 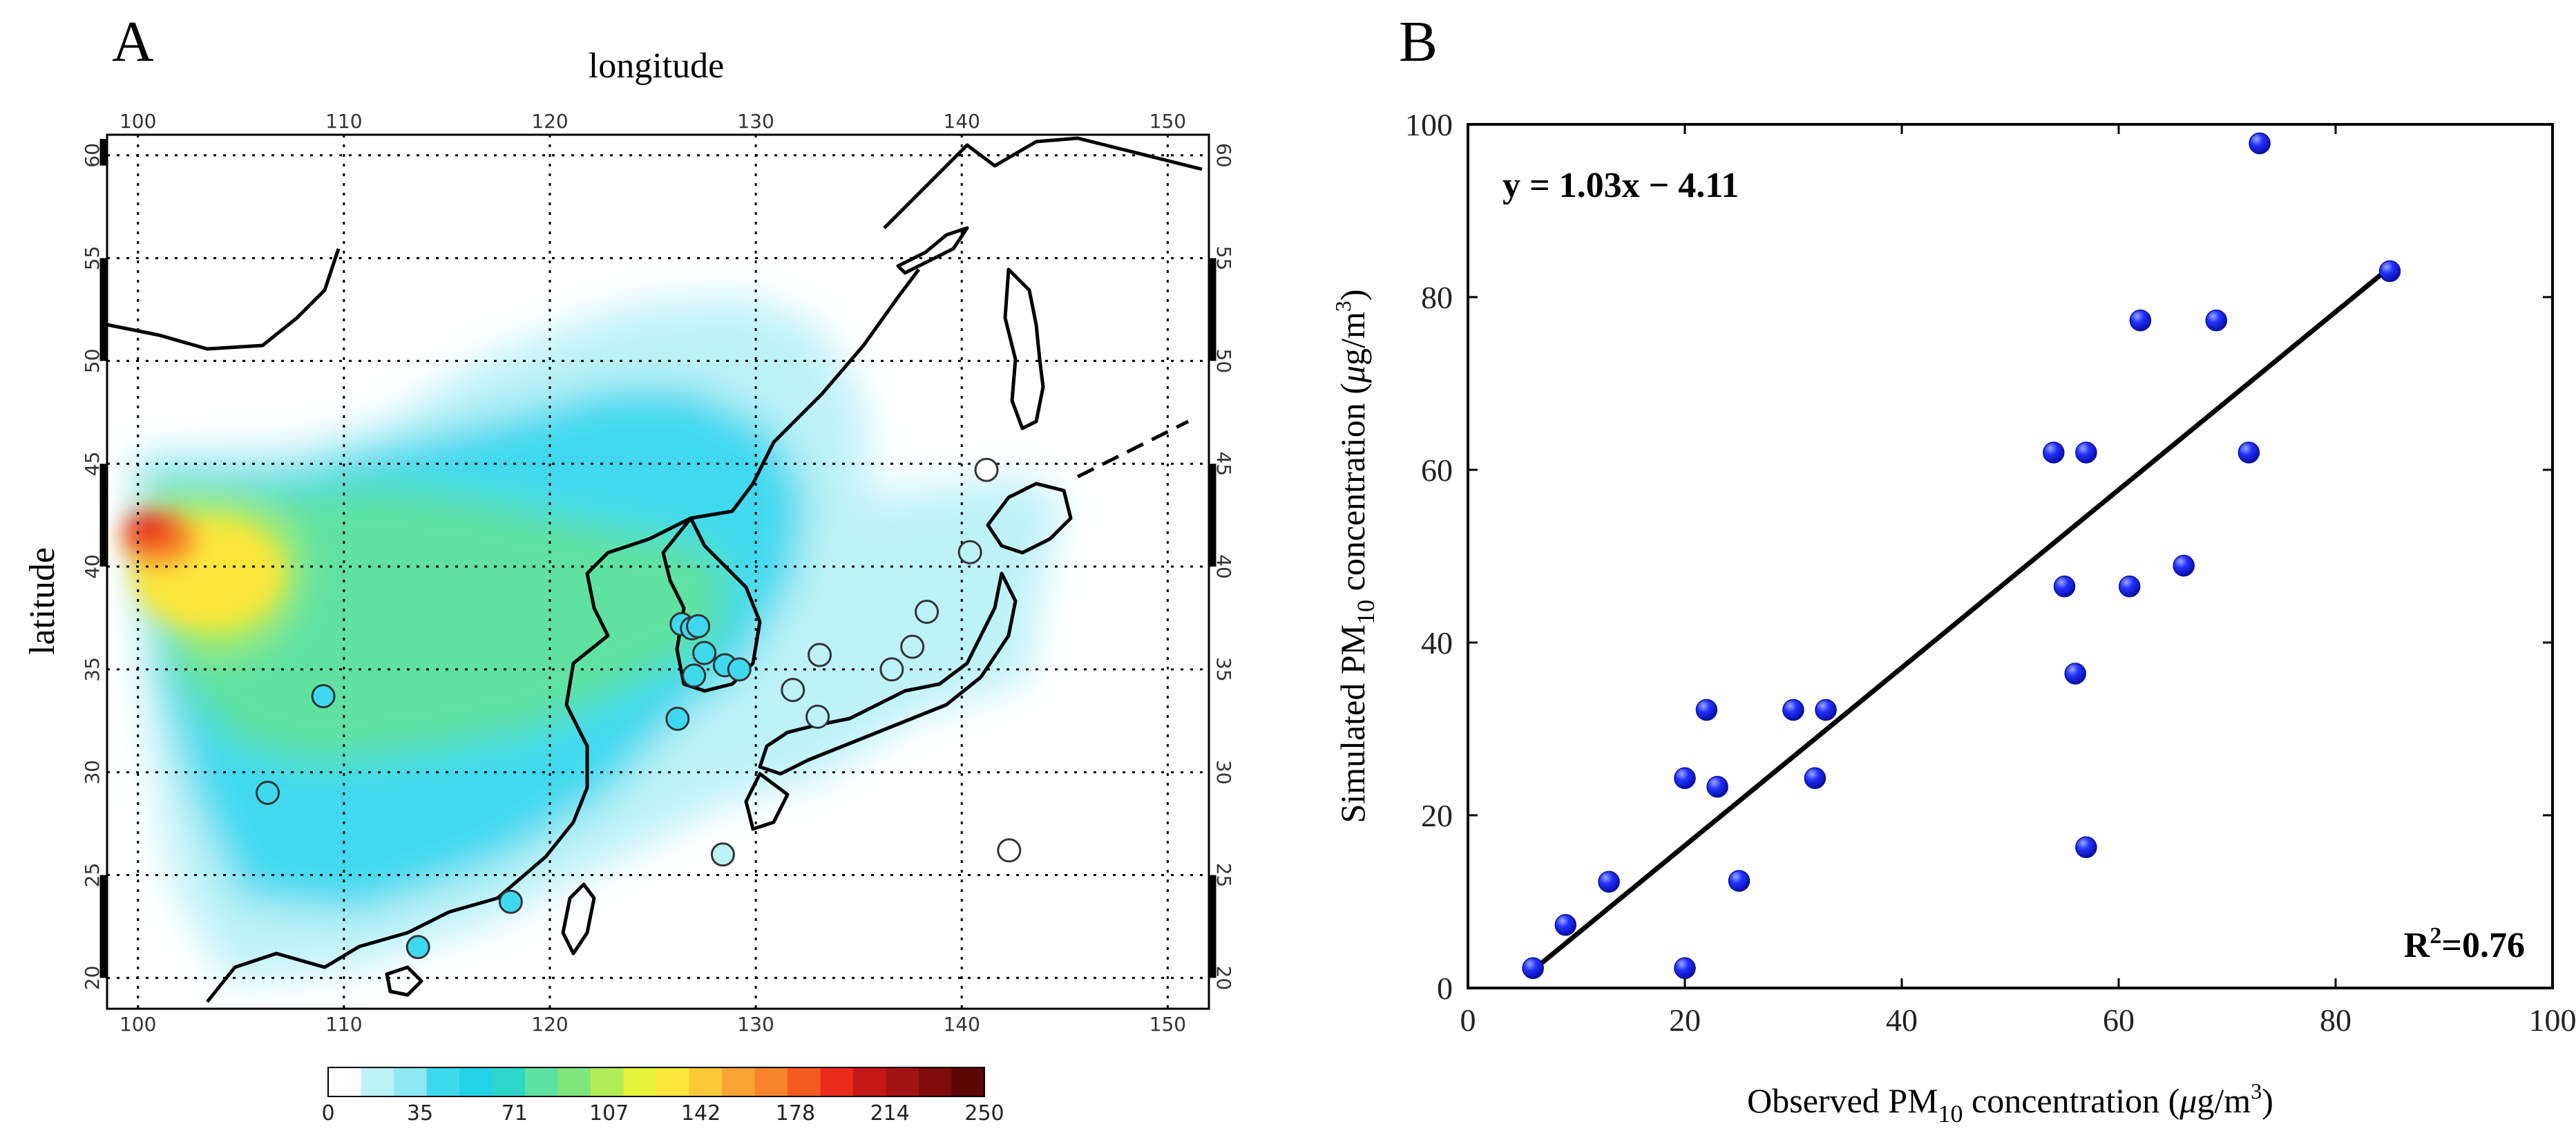 What do you see at coordinates (1133, 449) in the screenshot?
I see `coastline-kuril` at bounding box center [1133, 449].